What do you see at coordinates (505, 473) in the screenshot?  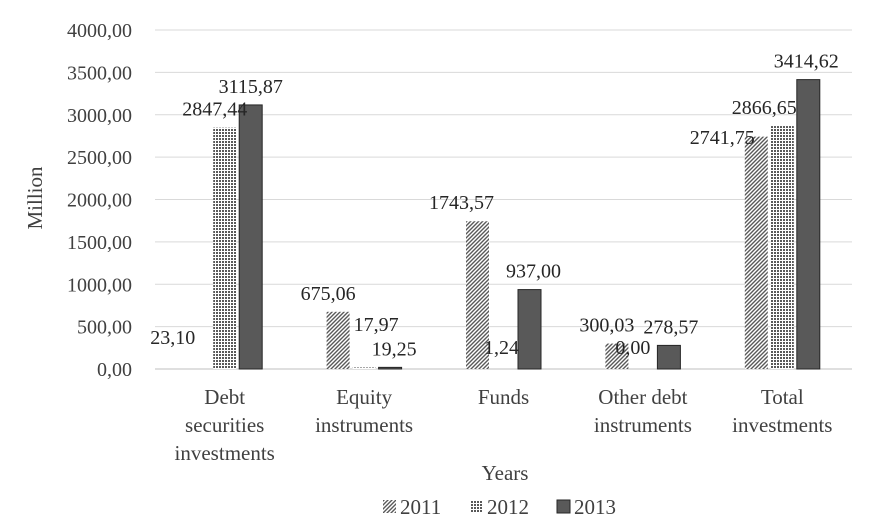 I see `x-axis-title: Years` at bounding box center [505, 473].